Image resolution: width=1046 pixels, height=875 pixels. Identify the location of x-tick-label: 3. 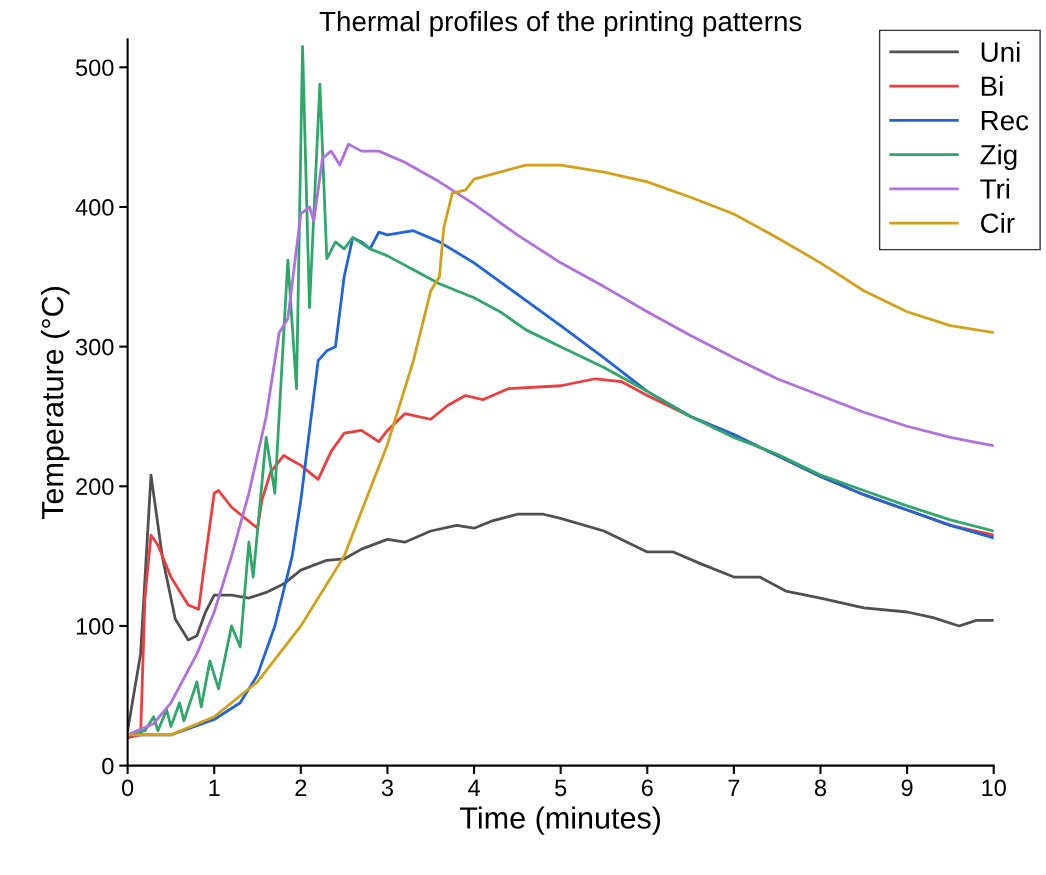
(387, 788).